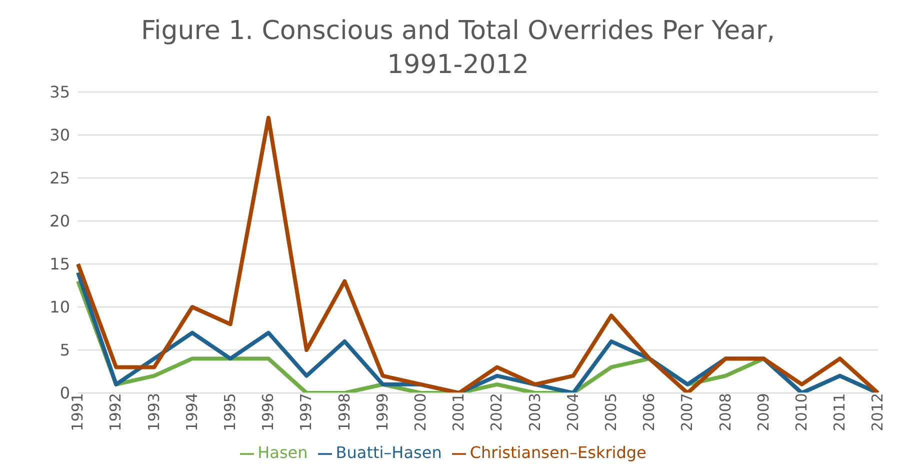 Image resolution: width=914 pixels, height=474 pixels. What do you see at coordinates (649, 412) in the screenshot?
I see `x-tick-label: 2006` at bounding box center [649, 412].